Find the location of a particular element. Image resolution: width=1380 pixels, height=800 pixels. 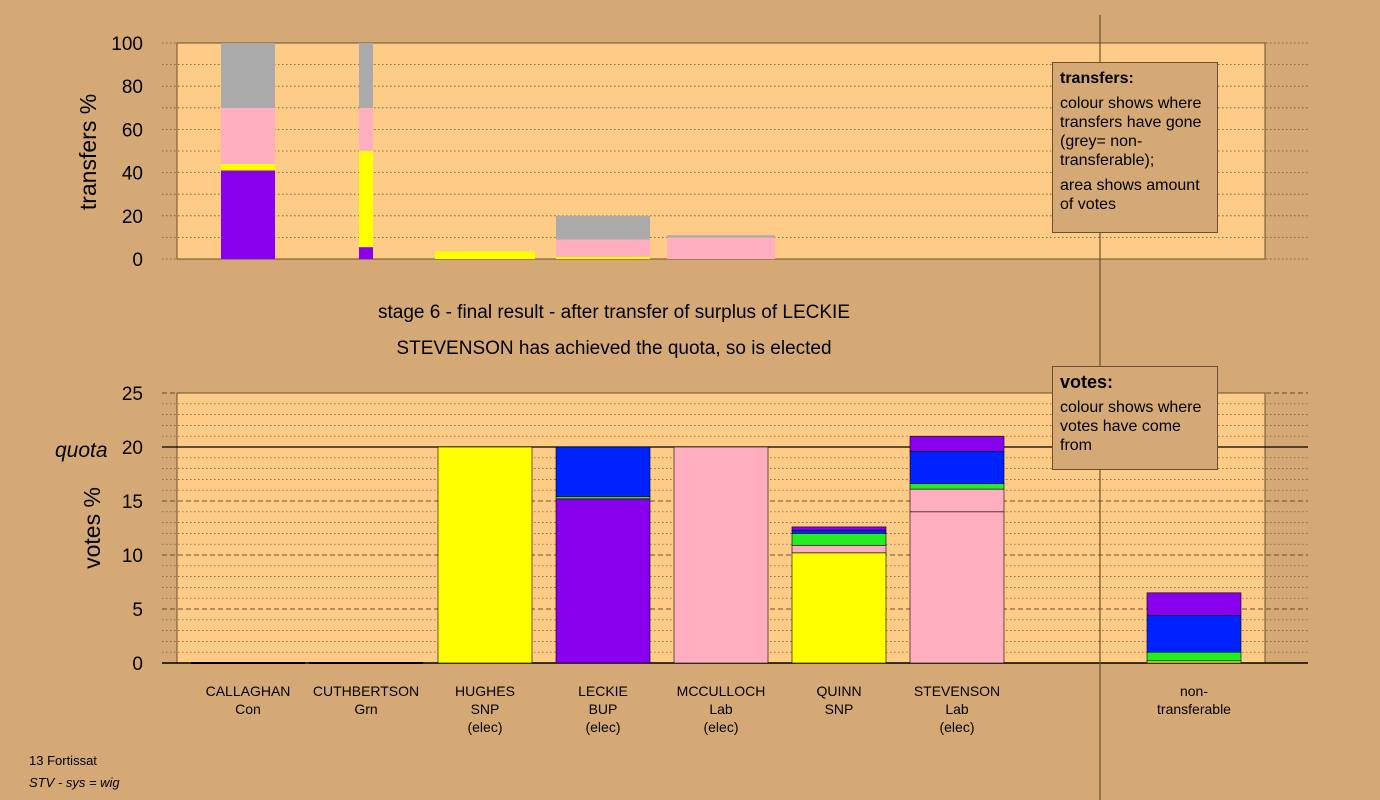

candidate-label-line: CALLAGHAN is located at coordinates (248, 691).